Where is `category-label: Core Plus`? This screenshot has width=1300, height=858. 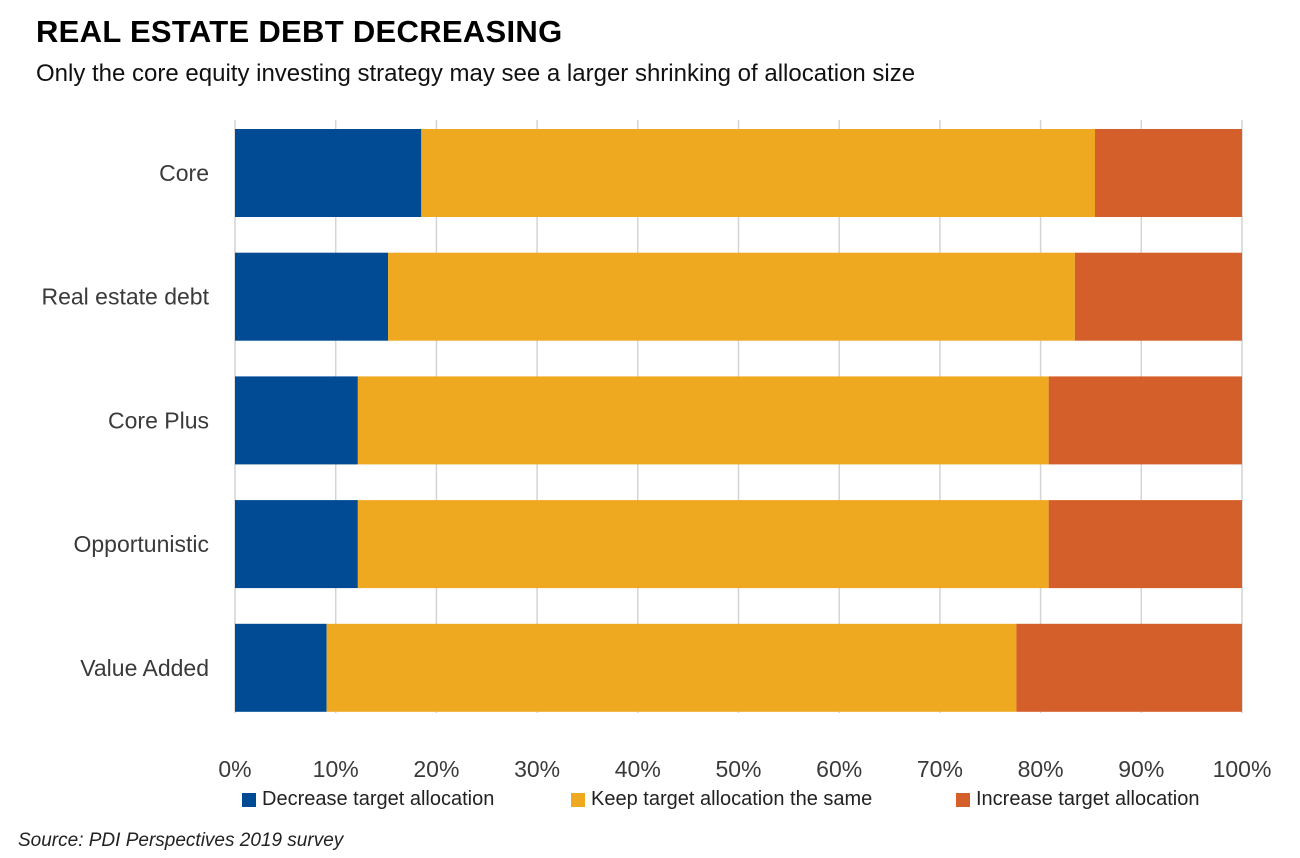
category-label: Core Plus is located at coordinates (158, 420).